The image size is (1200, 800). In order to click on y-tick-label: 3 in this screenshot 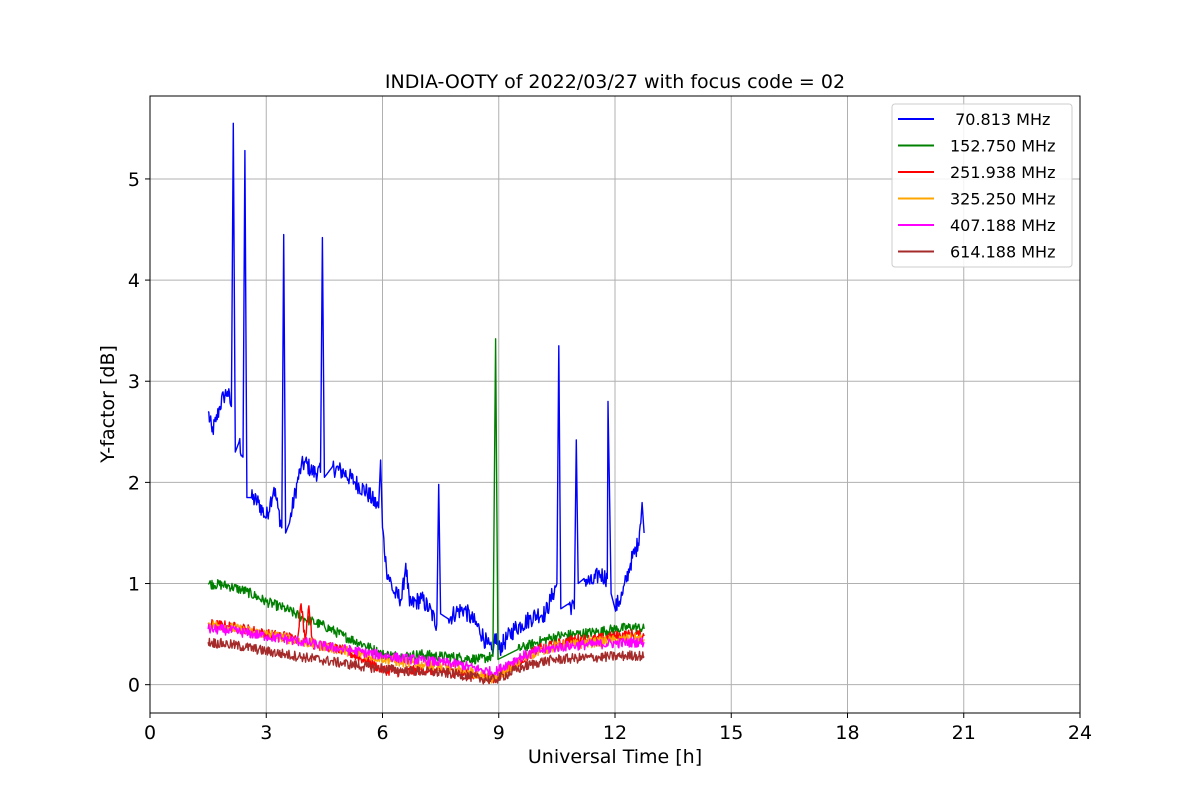, I will do `click(134, 382)`.